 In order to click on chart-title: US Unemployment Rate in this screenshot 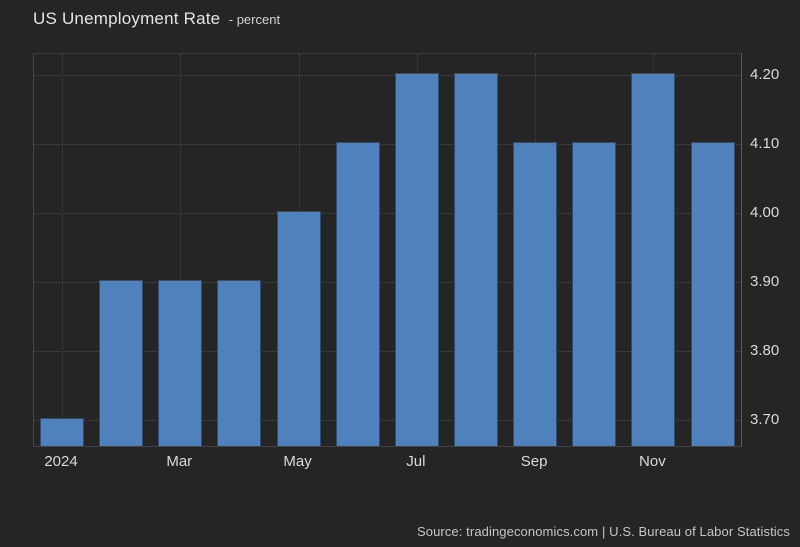, I will do `click(127, 18)`.